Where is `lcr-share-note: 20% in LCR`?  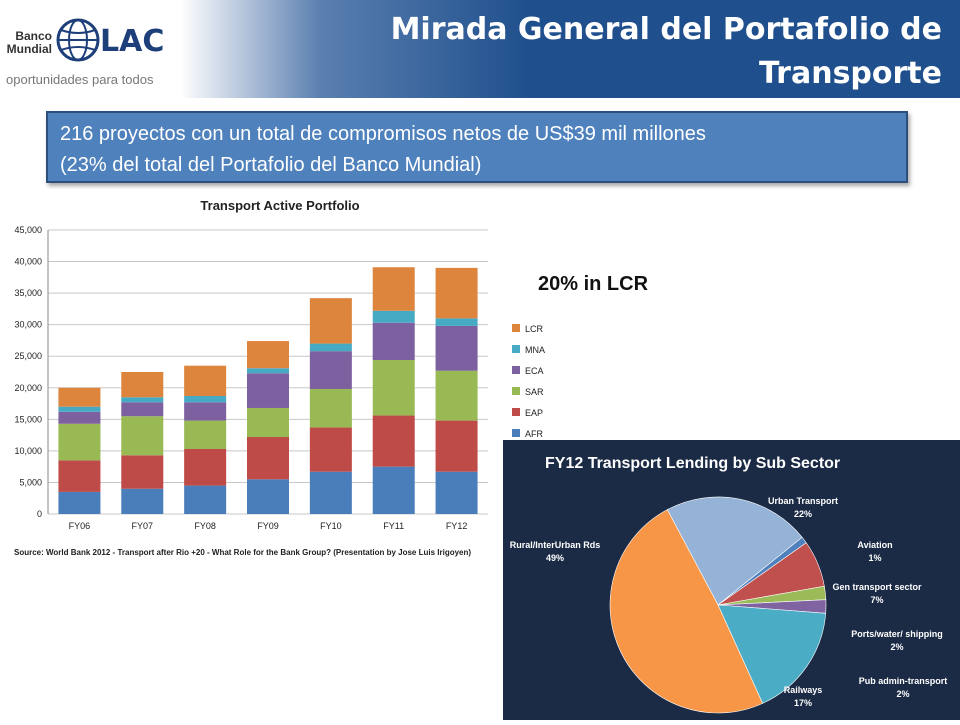 lcr-share-note: 20% in LCR is located at coordinates (593, 284).